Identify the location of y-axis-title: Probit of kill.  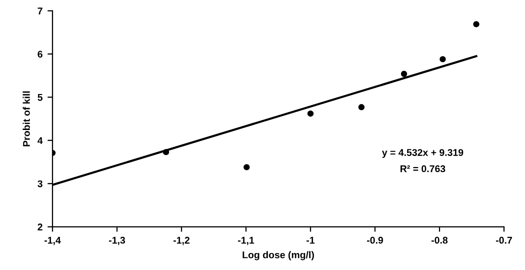
(26, 118).